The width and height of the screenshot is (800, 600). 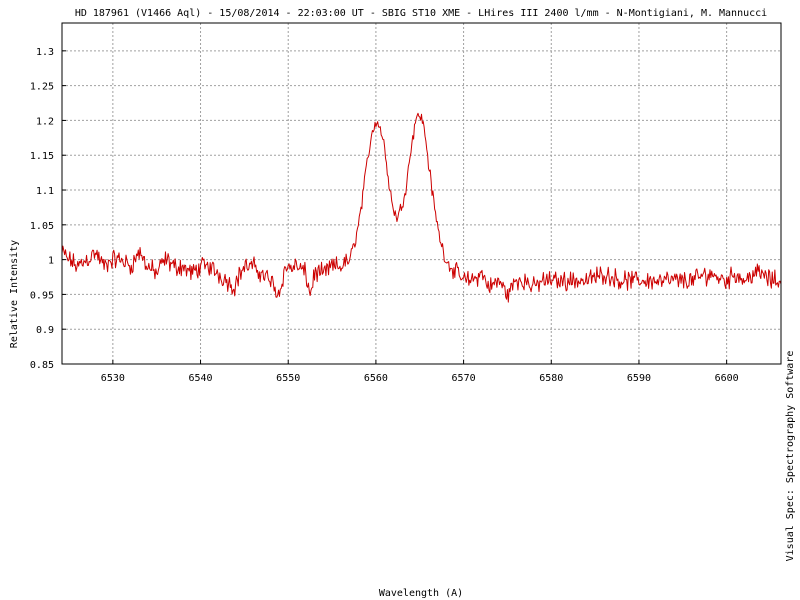 What do you see at coordinates (45, 191) in the screenshot?
I see `y-tick-label: 1.1` at bounding box center [45, 191].